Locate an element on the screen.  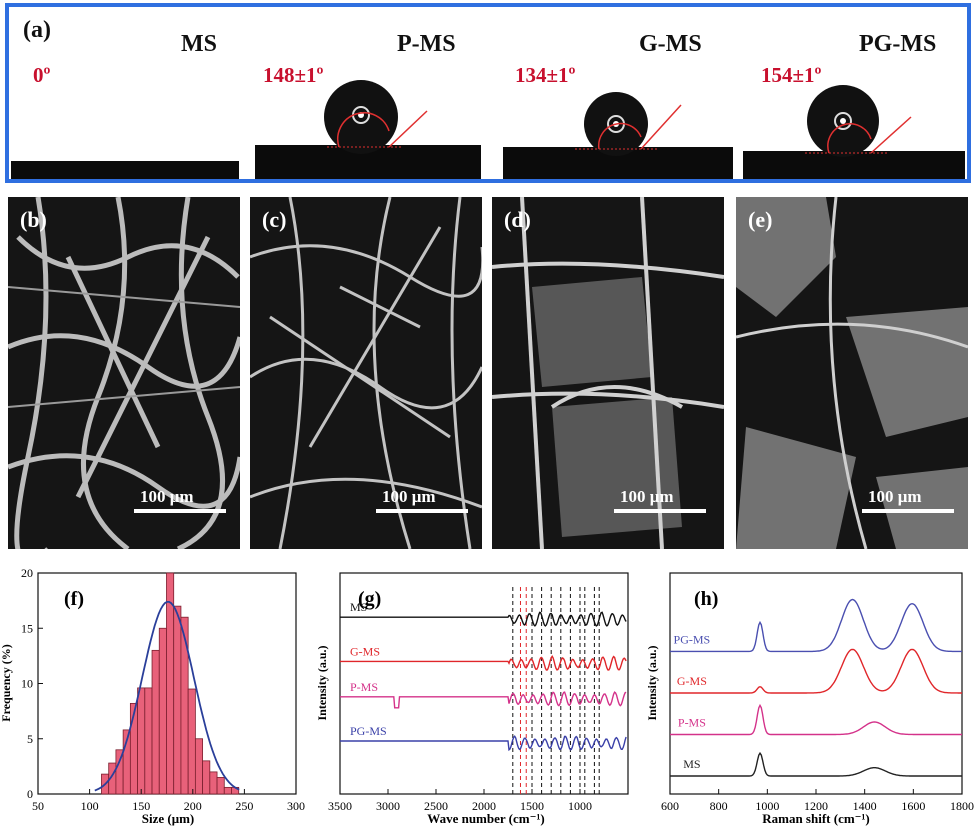
y-tick-label: 0 is located at coordinates (30, 794).